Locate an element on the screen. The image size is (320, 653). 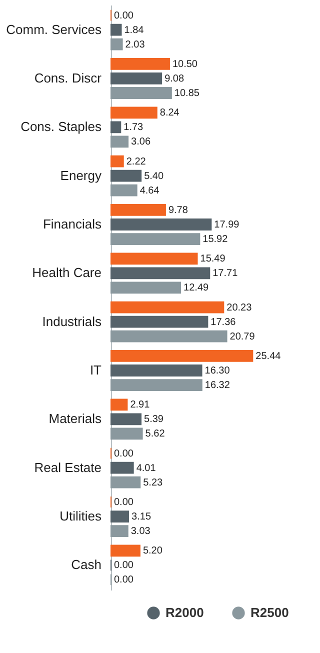
data-label: 17.71 is located at coordinates (225, 274).